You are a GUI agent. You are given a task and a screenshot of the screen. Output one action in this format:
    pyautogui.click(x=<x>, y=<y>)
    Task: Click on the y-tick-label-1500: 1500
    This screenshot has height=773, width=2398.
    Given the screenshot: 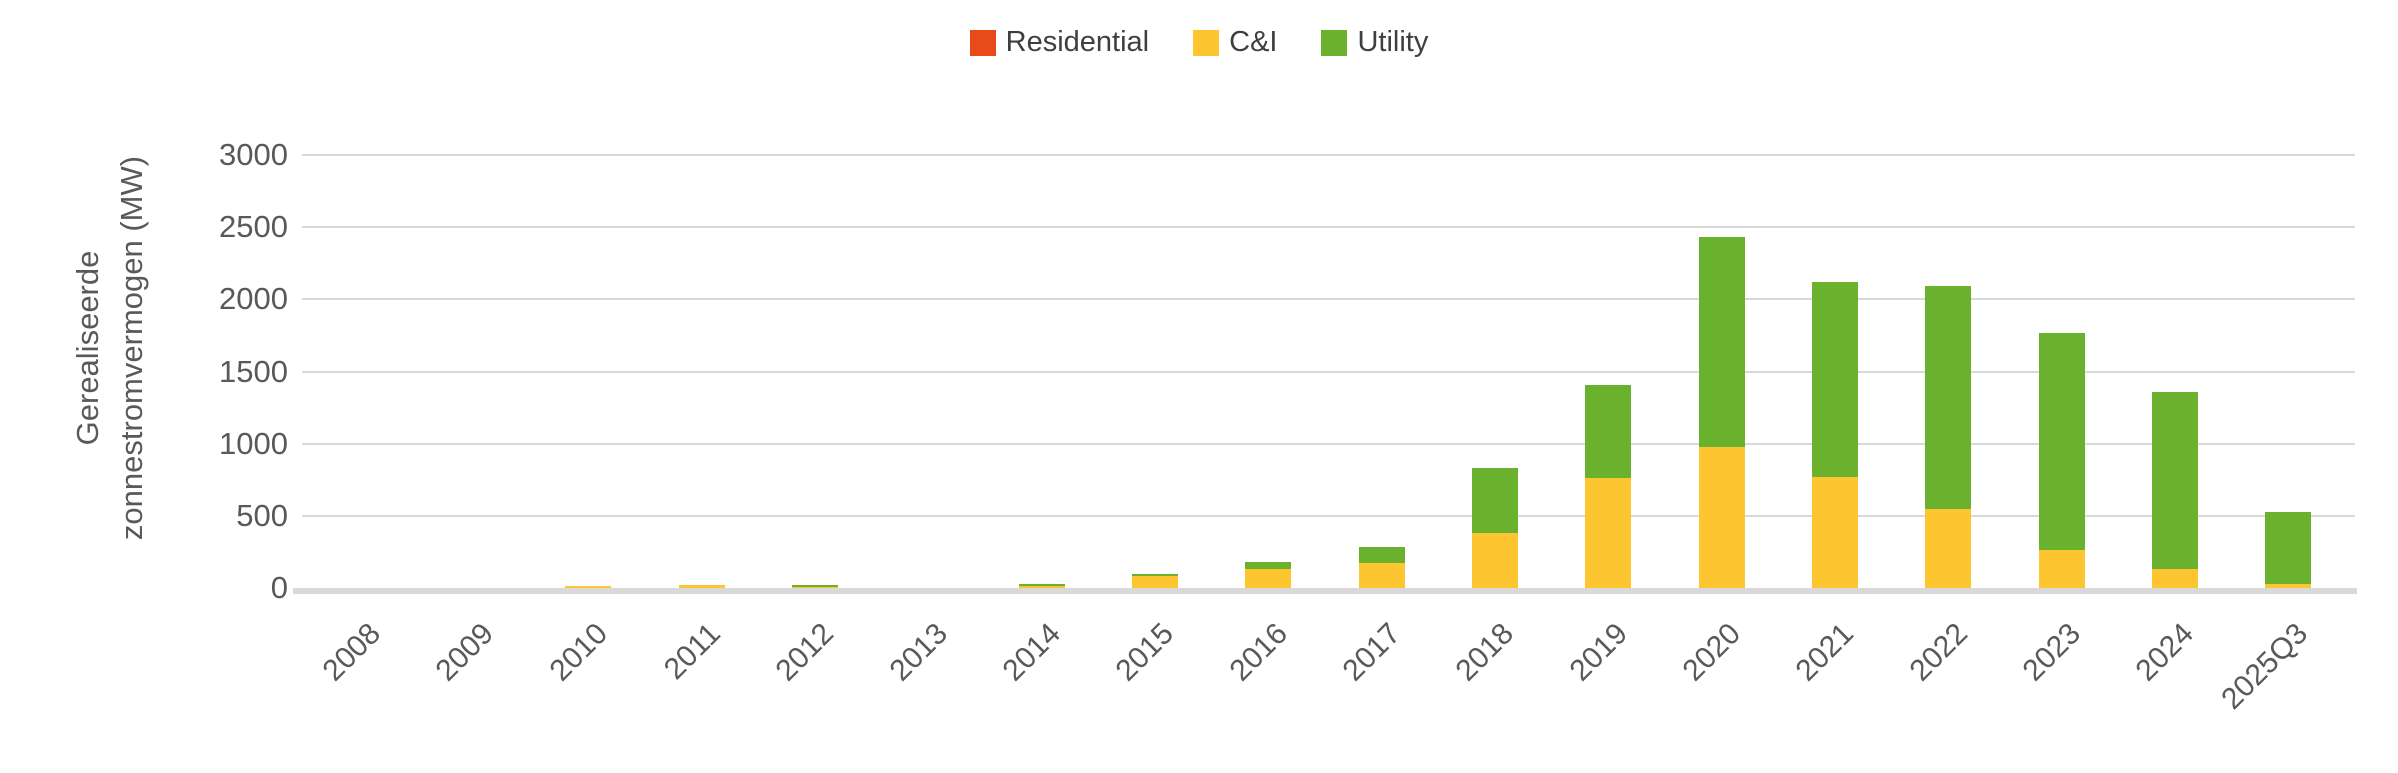 What is the action you would take?
    pyautogui.click(x=253, y=371)
    